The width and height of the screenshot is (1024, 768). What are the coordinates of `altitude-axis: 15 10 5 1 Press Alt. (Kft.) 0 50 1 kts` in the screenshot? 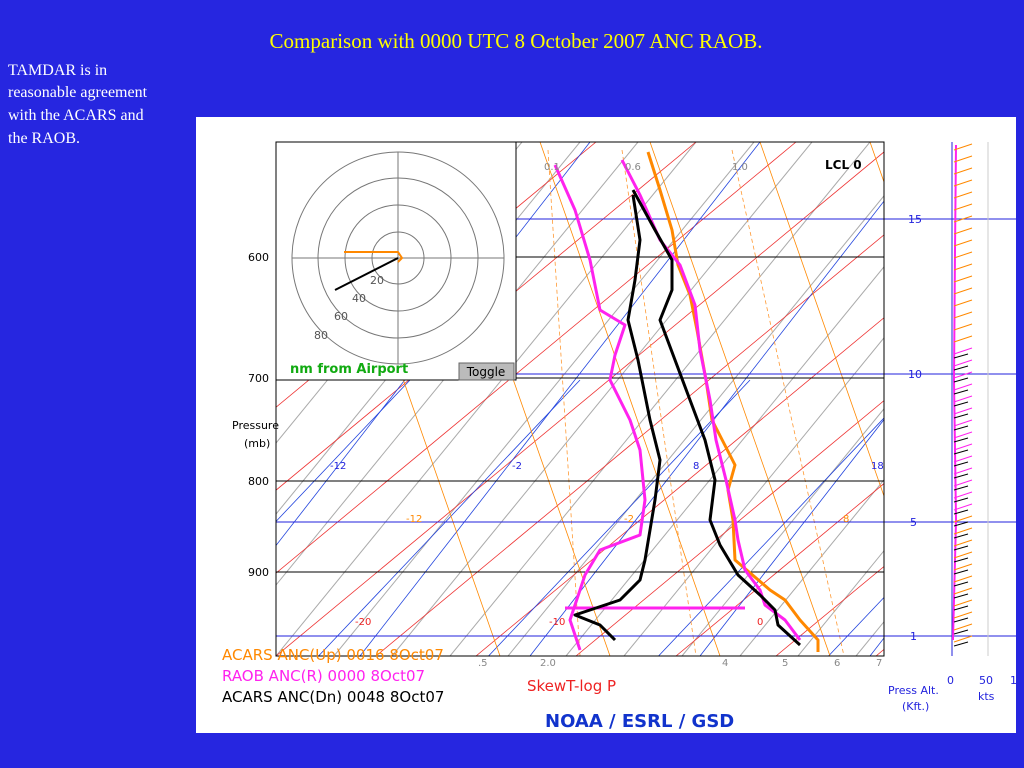 It's located at (952, 463).